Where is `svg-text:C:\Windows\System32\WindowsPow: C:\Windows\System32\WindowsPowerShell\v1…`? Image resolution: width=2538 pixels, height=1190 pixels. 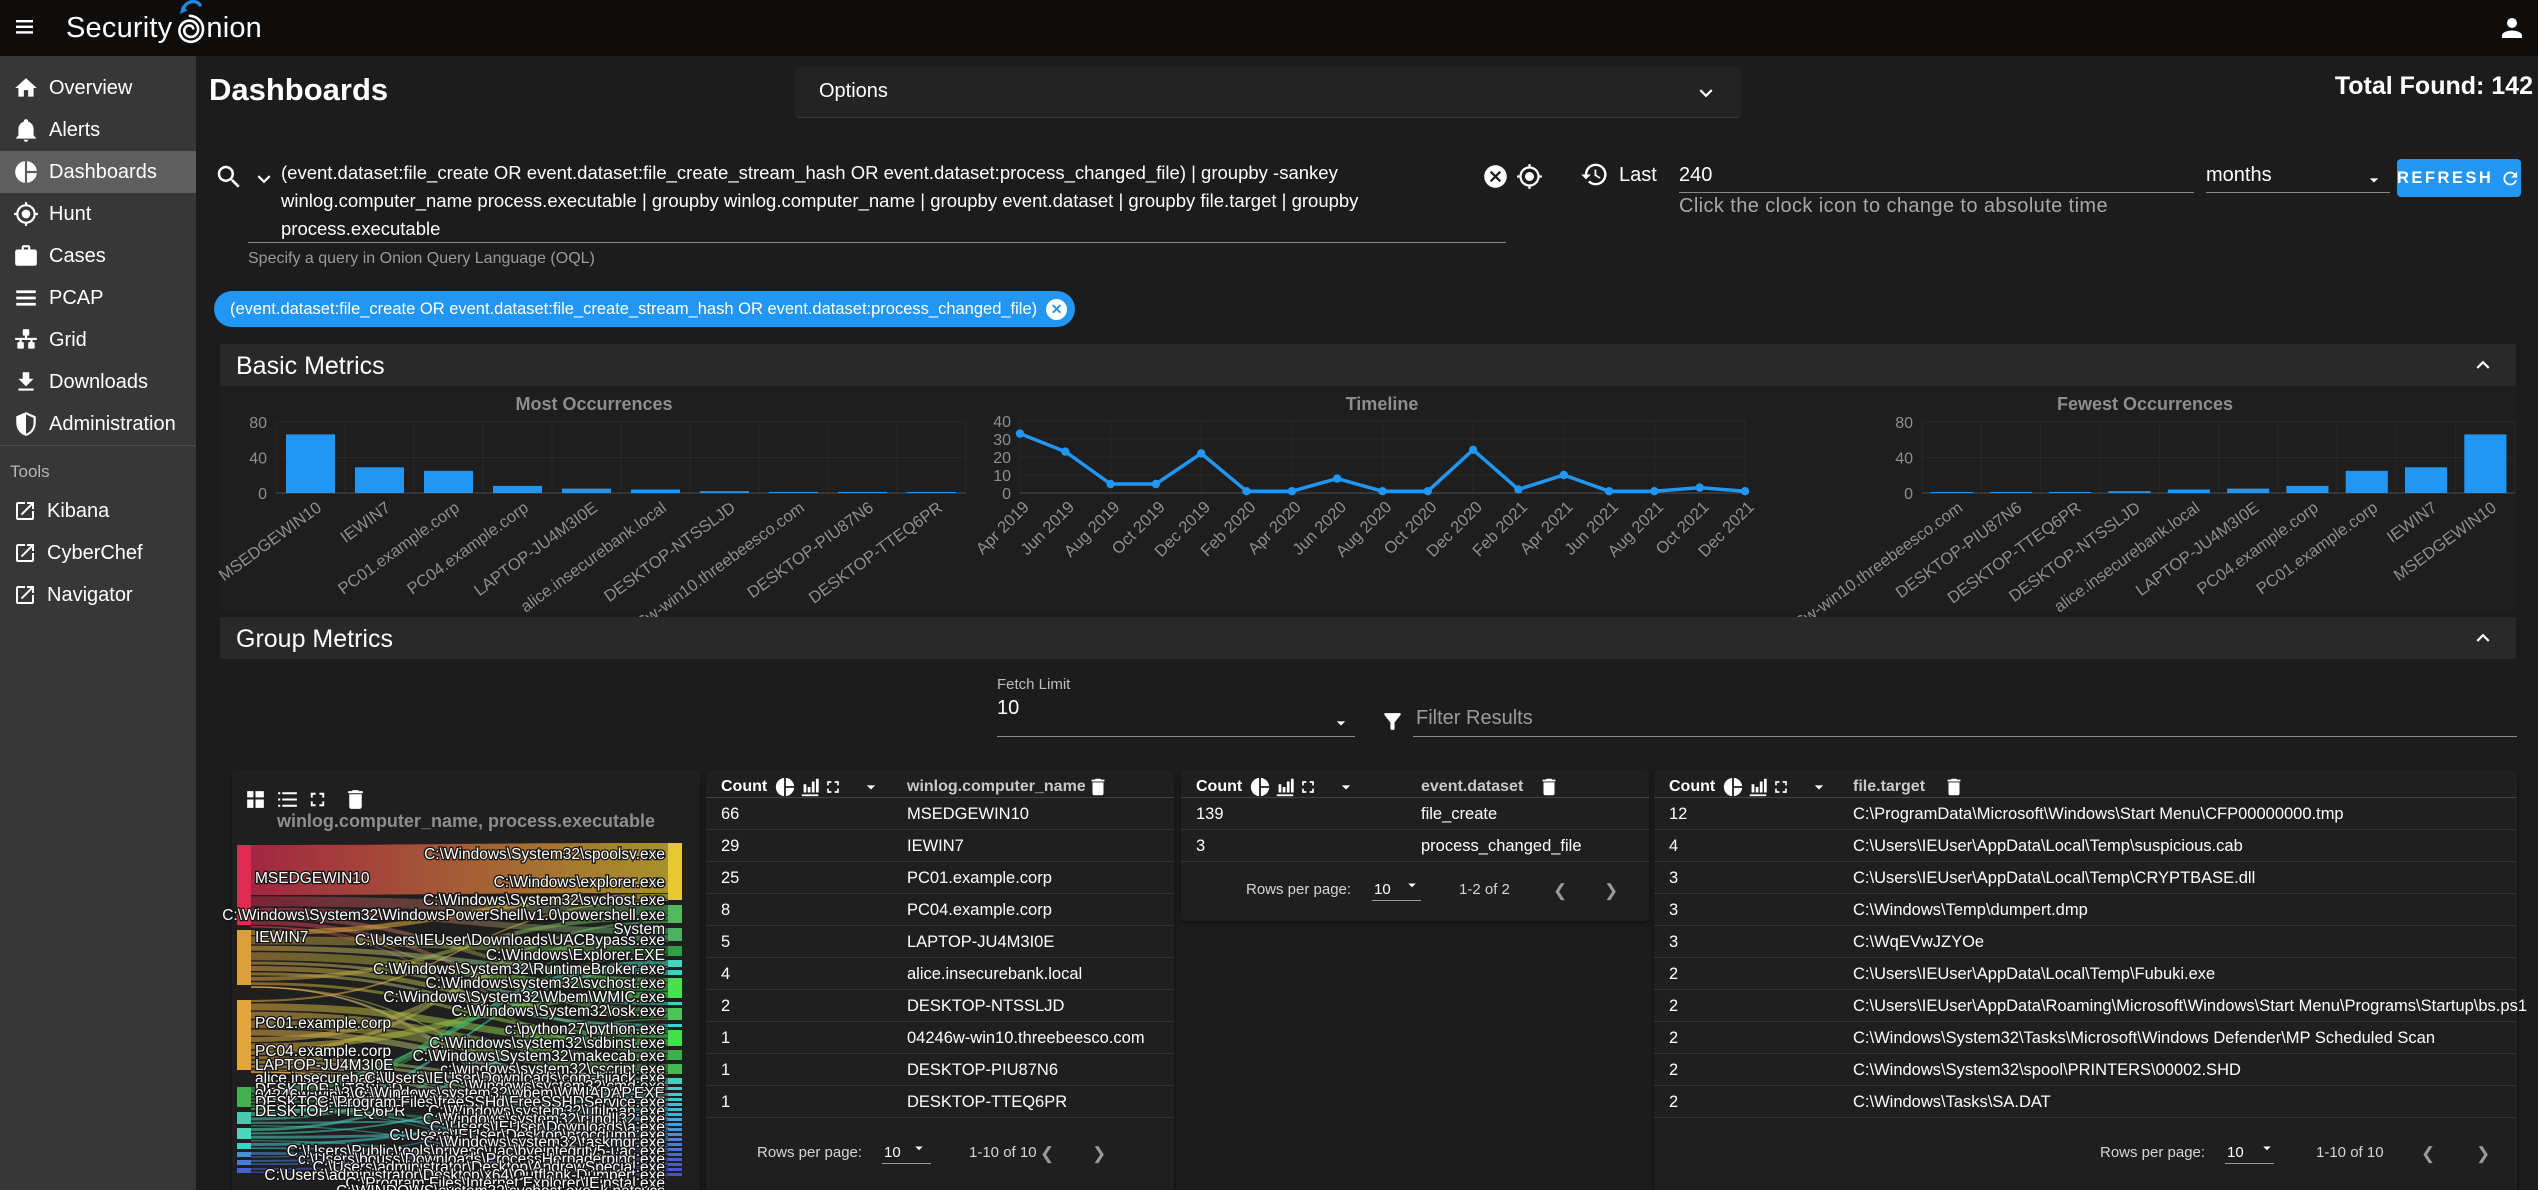
svg-text:C:\Windows\System32\WindowsPow: C:\Windows\System32\WindowsPowerShell\v1… is located at coordinates (443, 915).